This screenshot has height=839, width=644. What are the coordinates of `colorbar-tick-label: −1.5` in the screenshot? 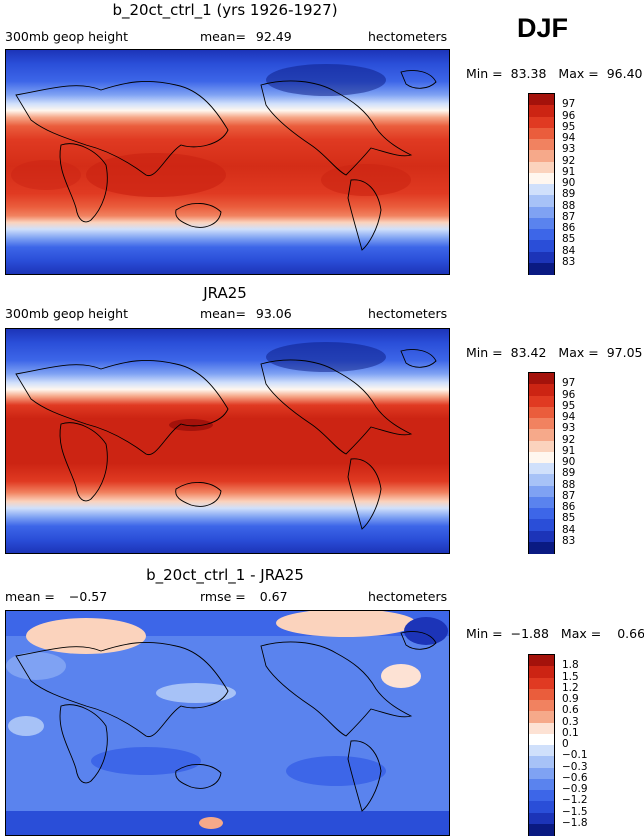 It's located at (575, 811).